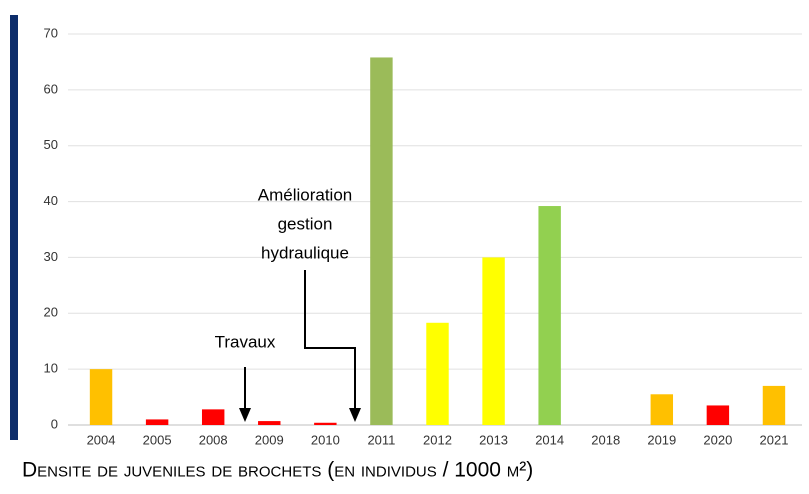 The image size is (809, 494). What do you see at coordinates (269, 439) in the screenshot?
I see `x-tick-label: 2009` at bounding box center [269, 439].